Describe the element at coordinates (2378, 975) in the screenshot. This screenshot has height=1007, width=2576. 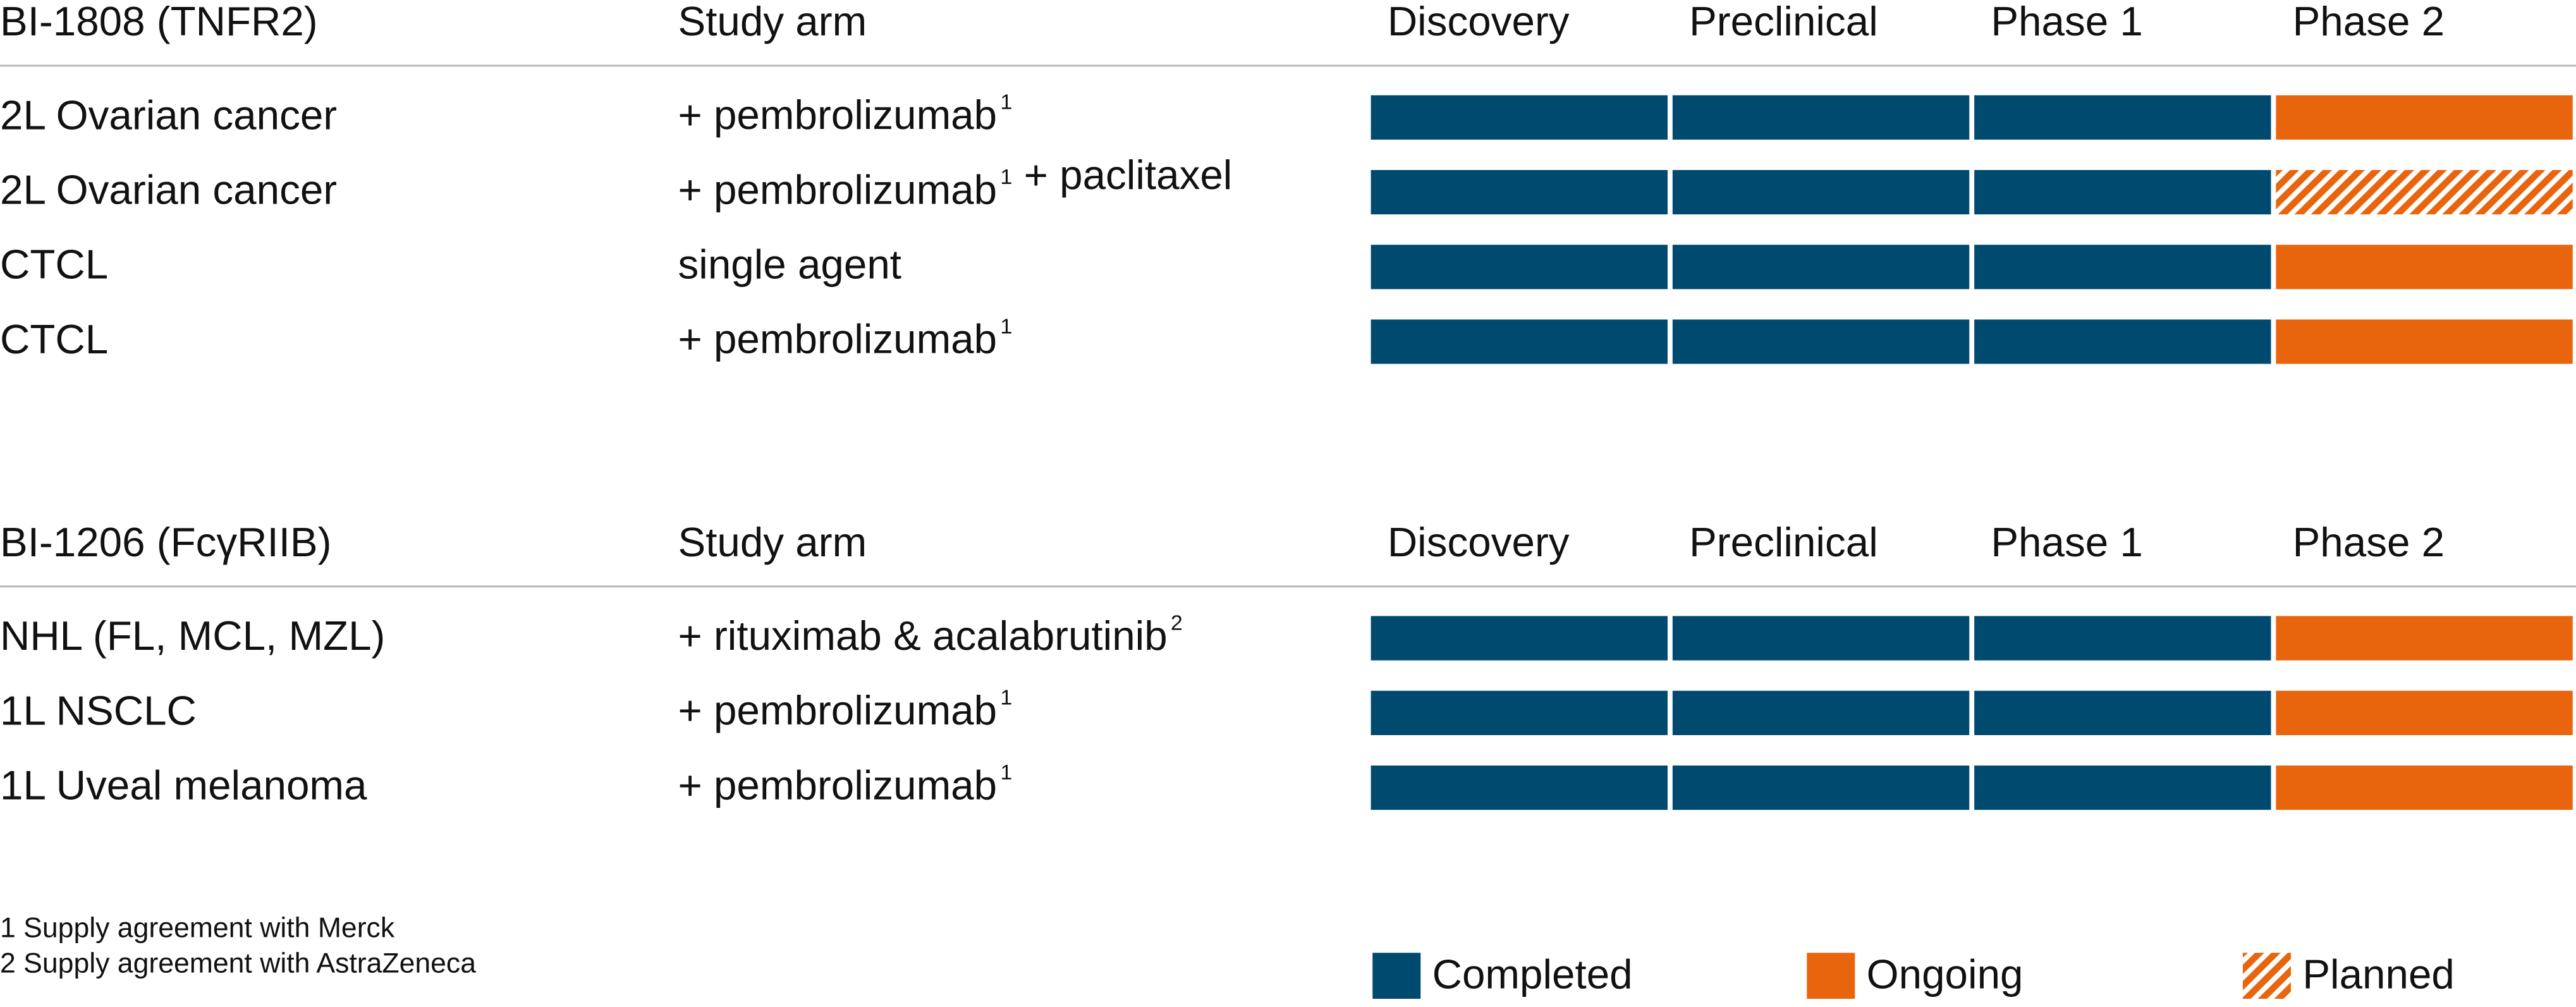
I see `legend-label: Planned` at that location.